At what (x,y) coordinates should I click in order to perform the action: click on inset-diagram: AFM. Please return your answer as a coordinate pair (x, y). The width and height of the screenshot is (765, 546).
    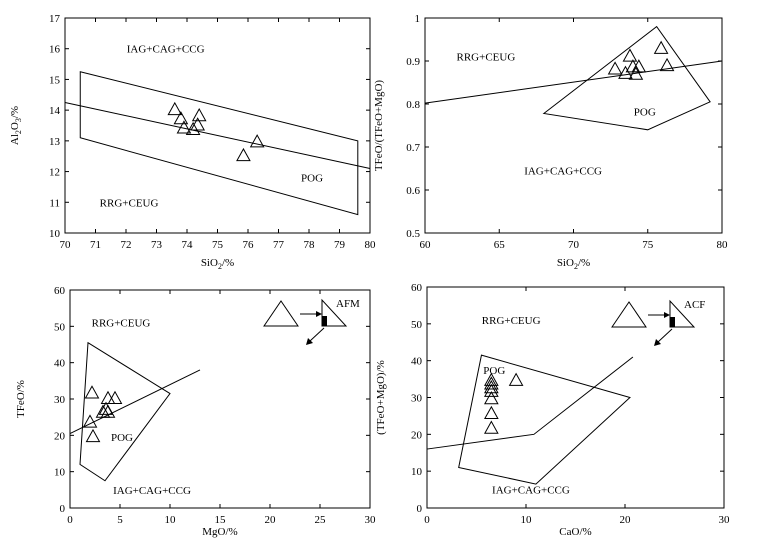
    Looking at the image, I should click on (311, 321).